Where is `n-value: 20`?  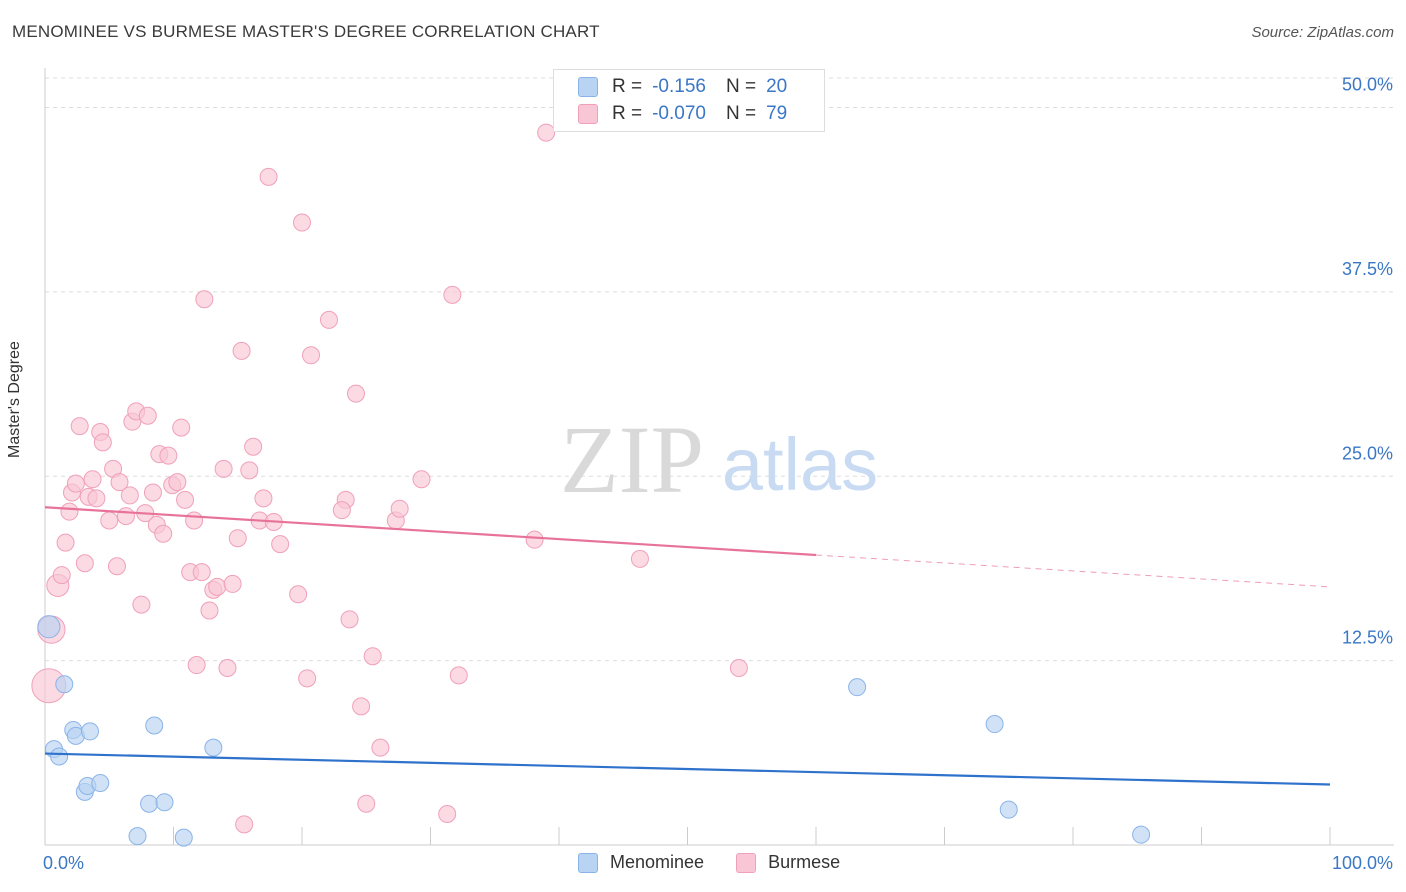
n-value: 20 is located at coordinates (777, 86).